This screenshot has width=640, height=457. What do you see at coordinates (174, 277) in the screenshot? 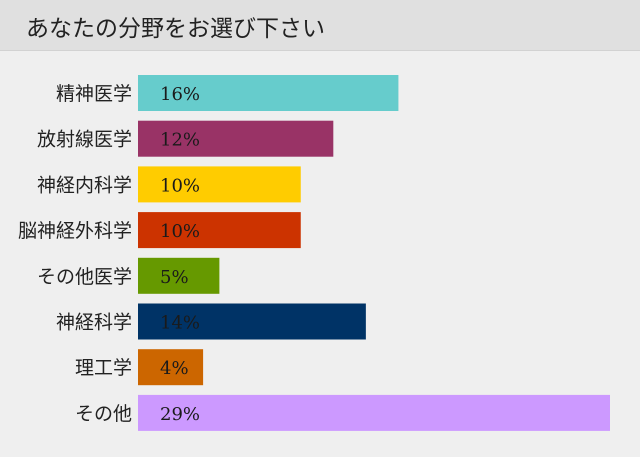
I see `value-label-4: 5%` at bounding box center [174, 277].